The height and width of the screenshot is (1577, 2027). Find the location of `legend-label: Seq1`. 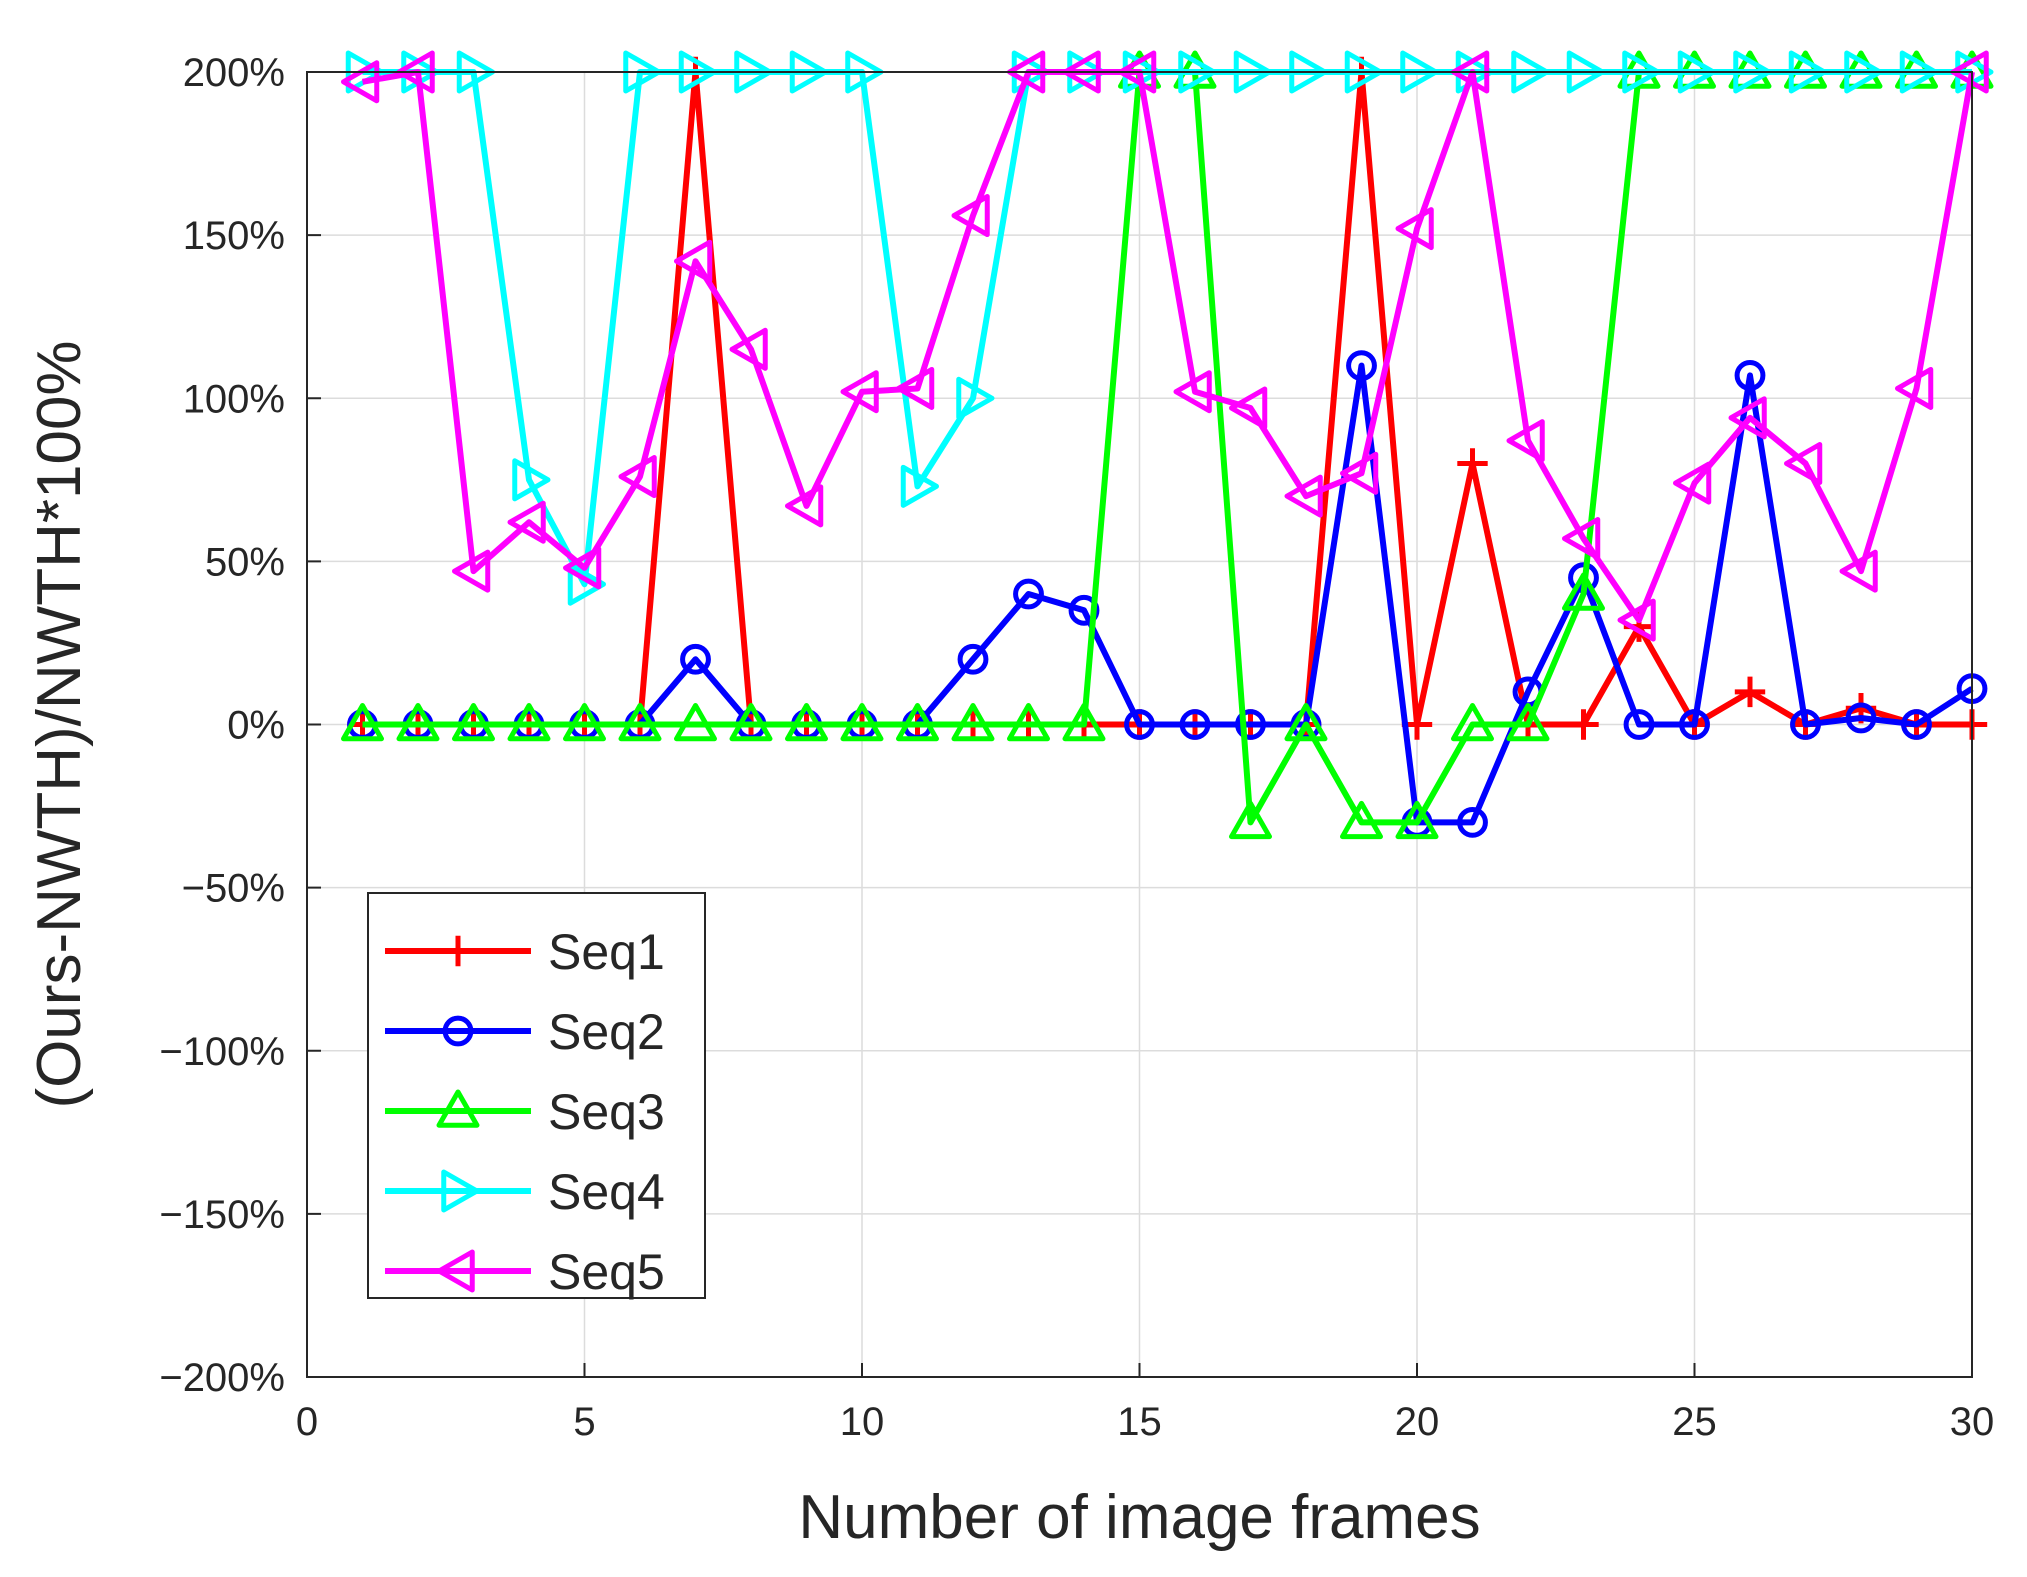

legend-label: Seq1 is located at coordinates (606, 952).